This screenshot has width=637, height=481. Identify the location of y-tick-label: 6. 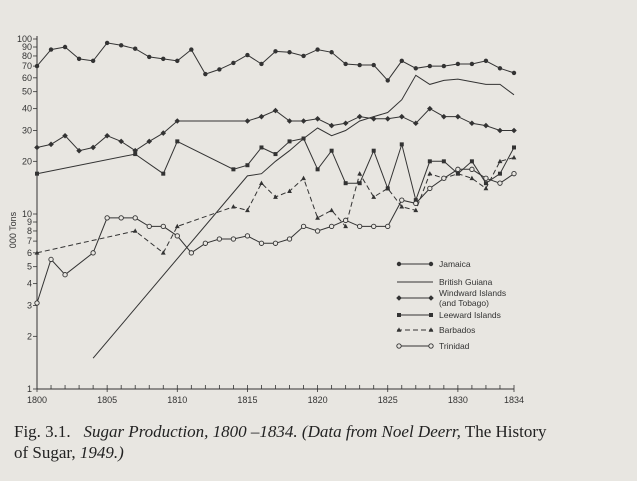
(29, 253).